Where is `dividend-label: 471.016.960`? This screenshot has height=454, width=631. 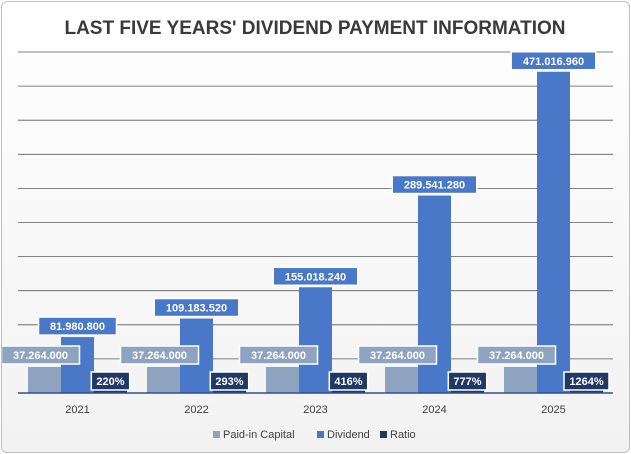
dividend-label: 471.016.960 is located at coordinates (553, 61).